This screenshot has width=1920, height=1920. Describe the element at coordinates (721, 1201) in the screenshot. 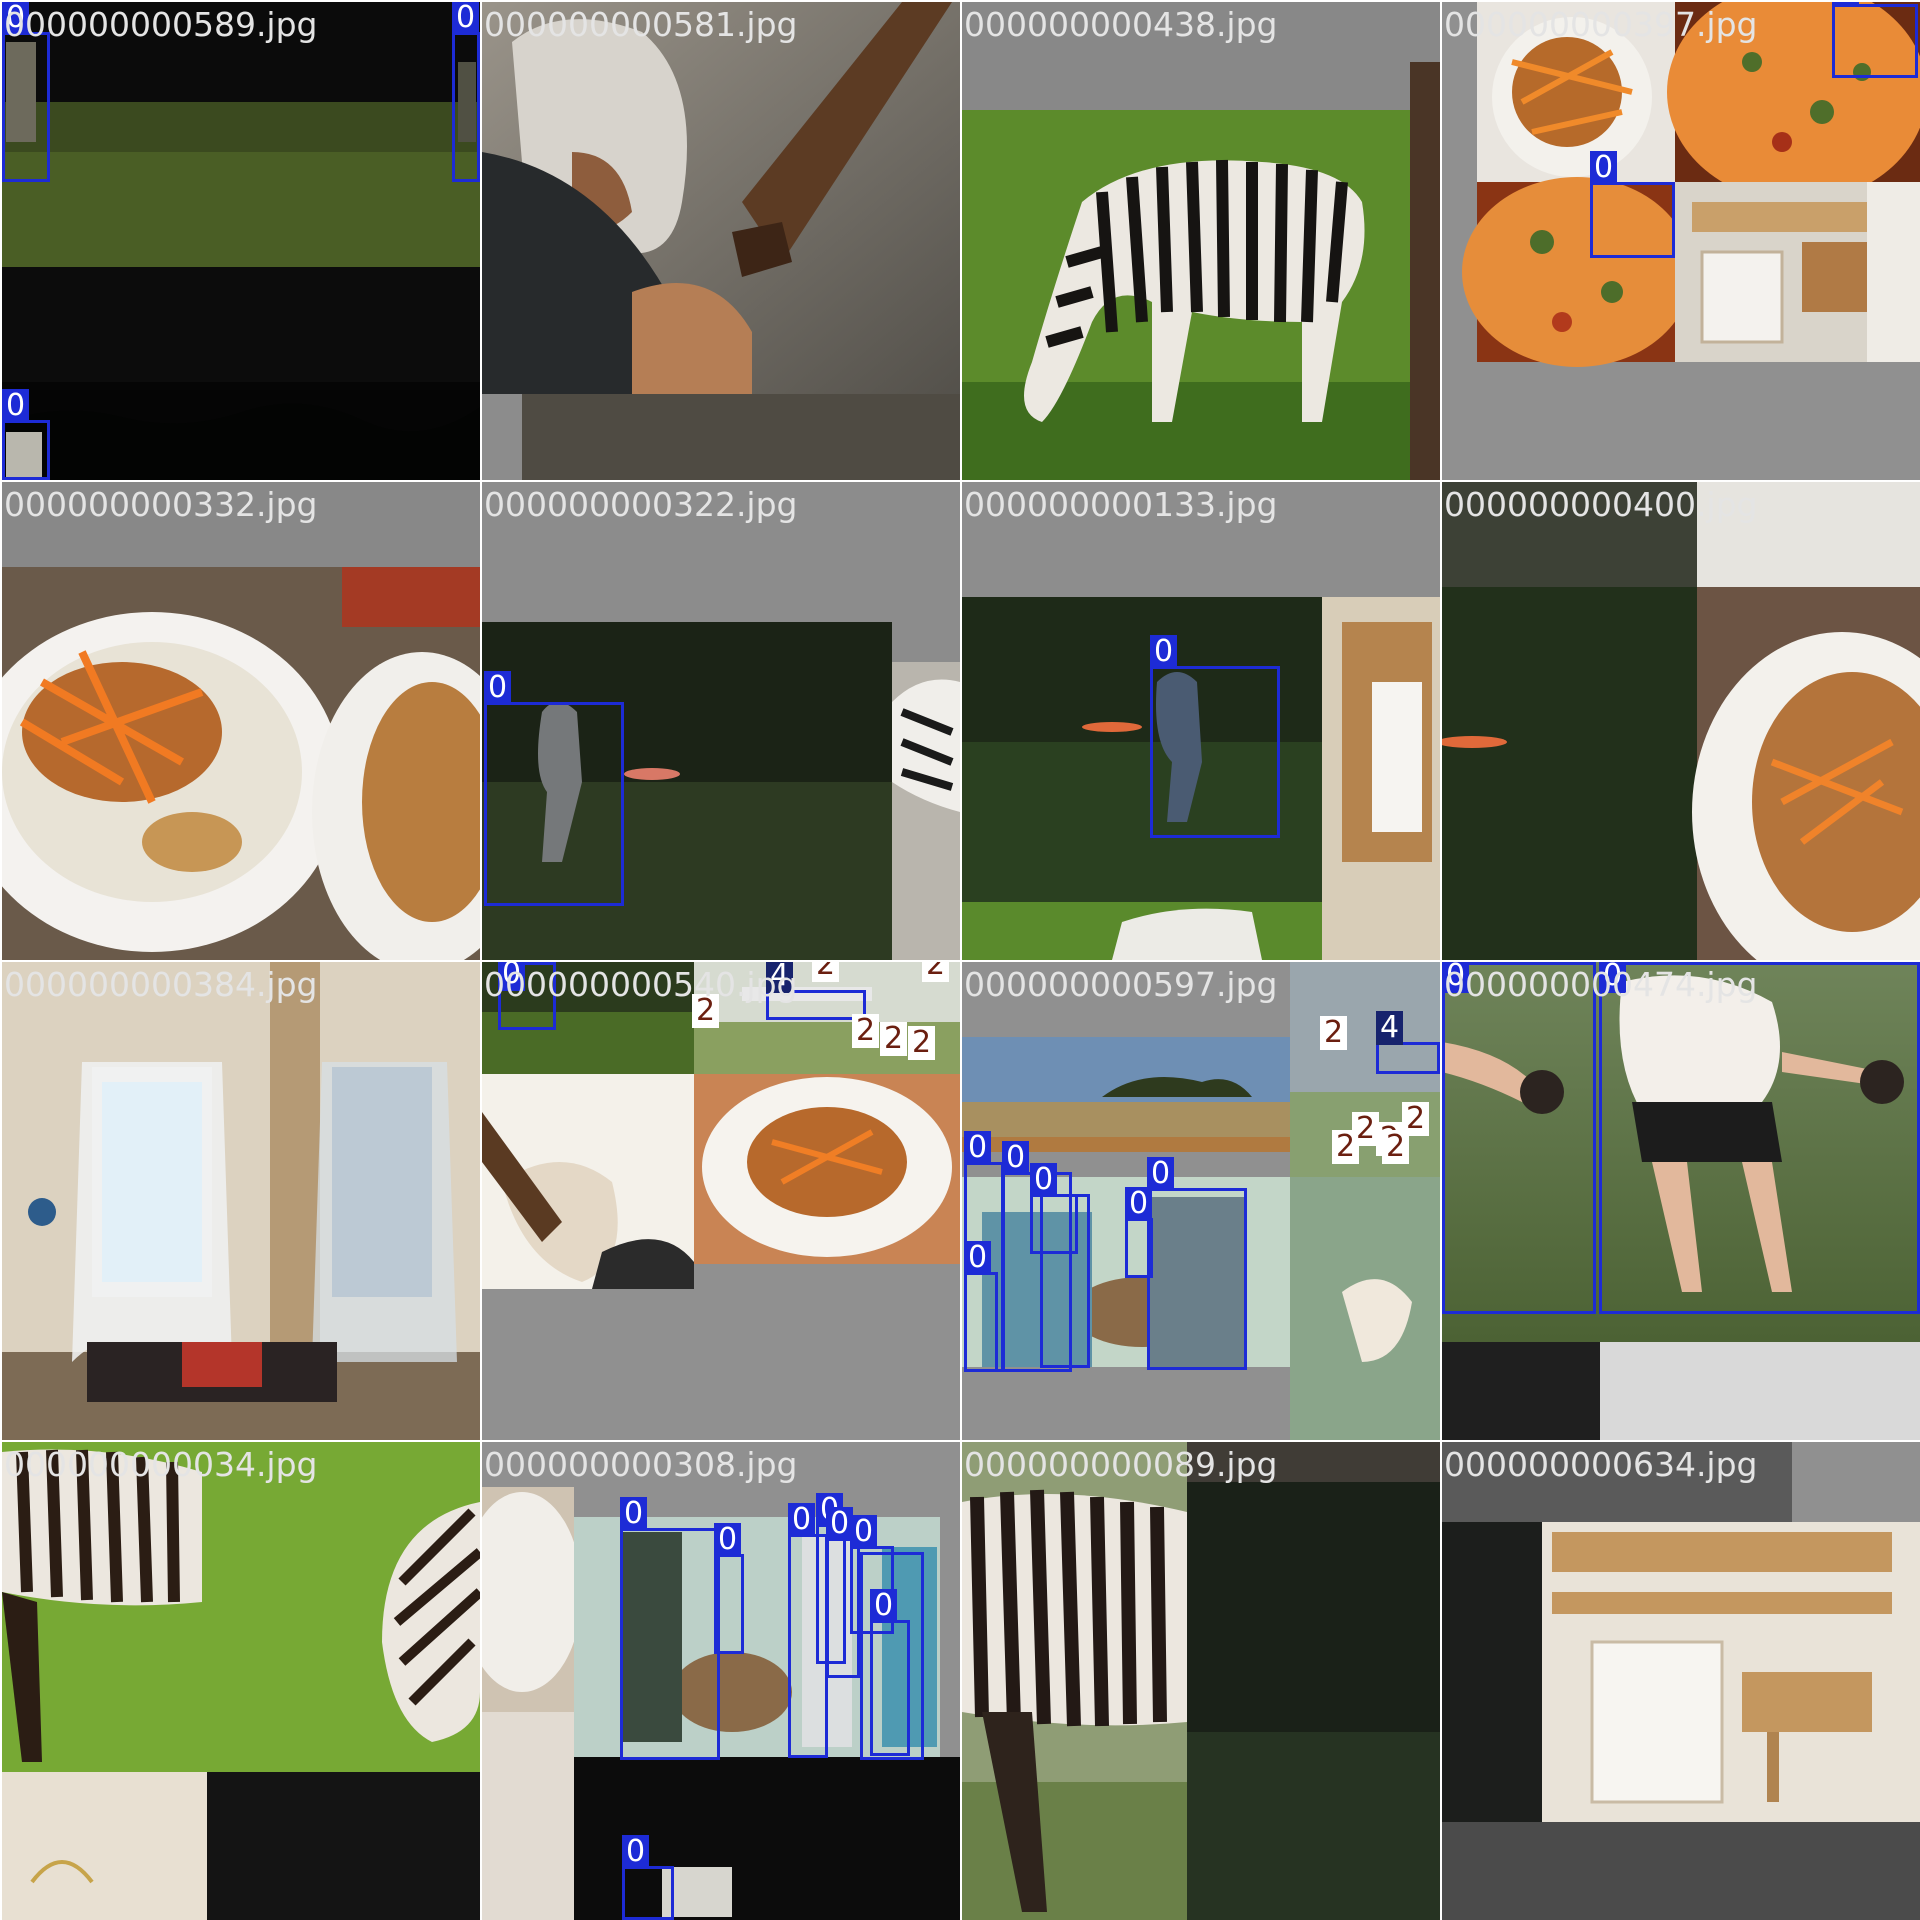

I see `tile-540: 0 4 2 2 2 2 2 2 000000000540.jpg` at that location.